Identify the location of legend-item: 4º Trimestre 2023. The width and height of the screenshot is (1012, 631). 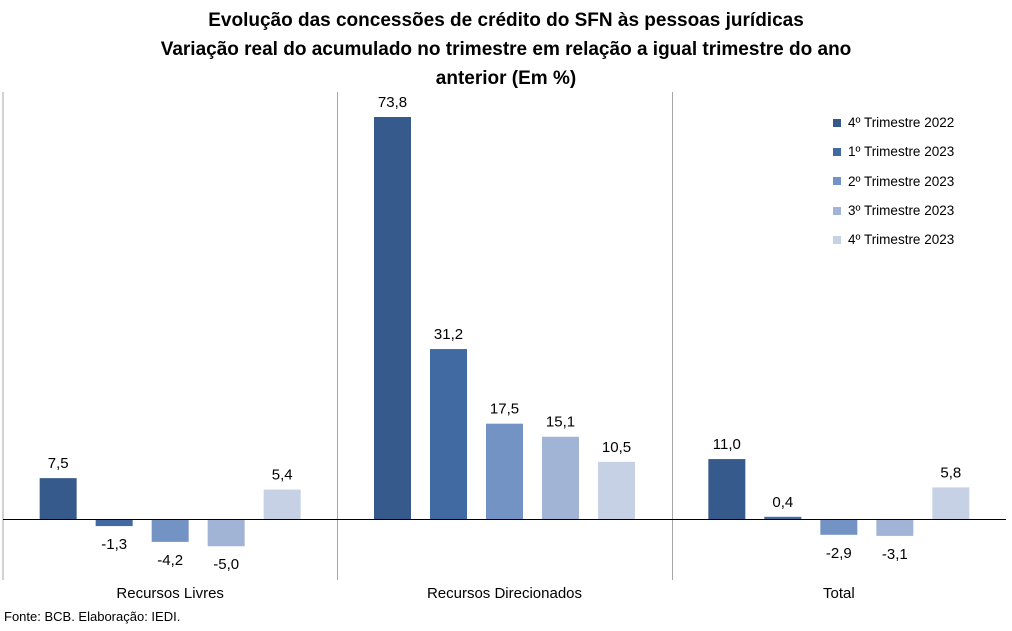
(893, 239).